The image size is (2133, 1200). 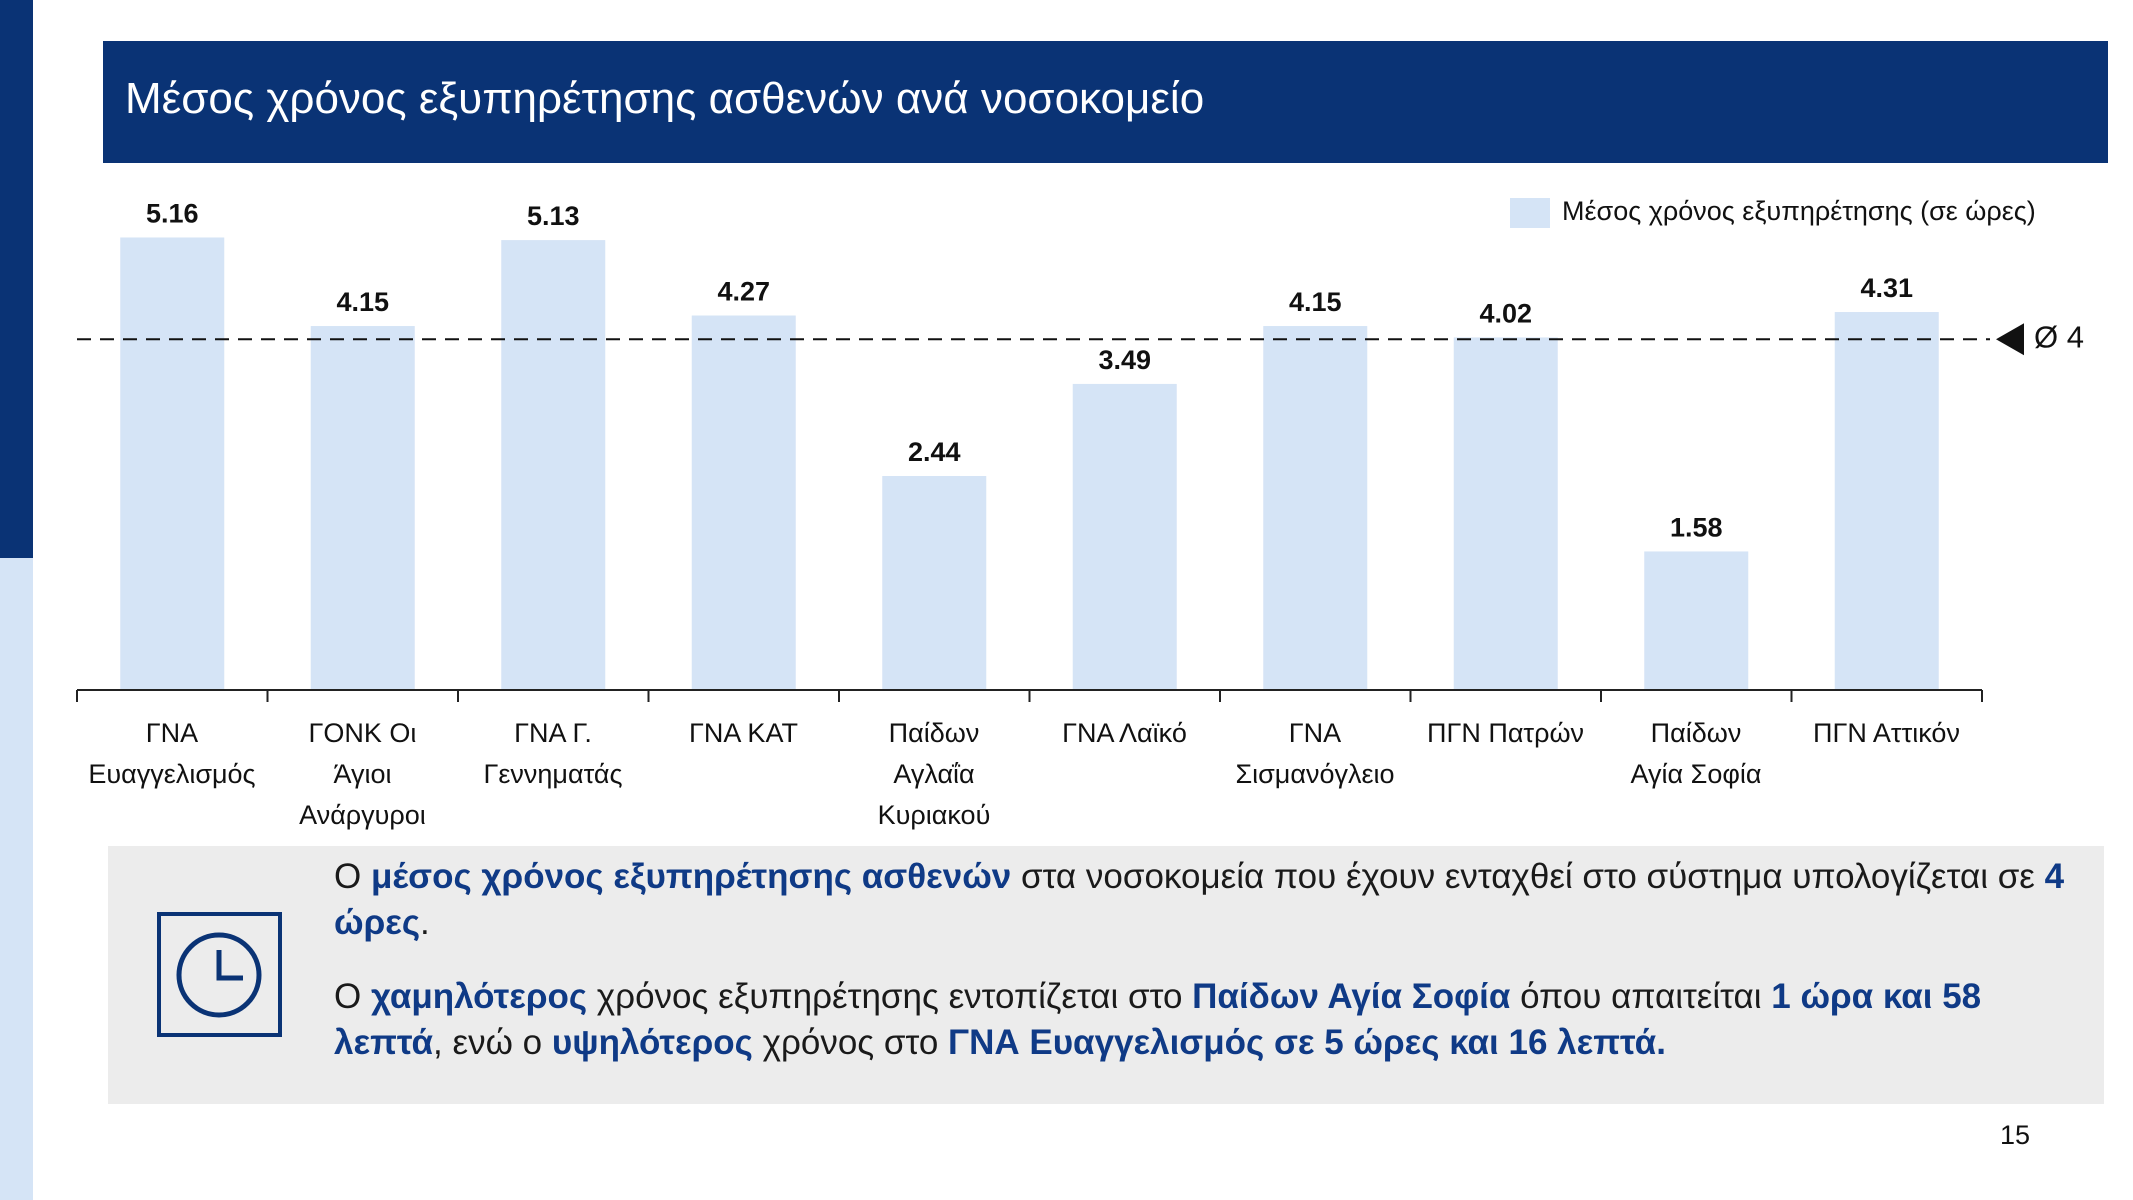 What do you see at coordinates (743, 292) in the screenshot?
I see `value-label: 4.27` at bounding box center [743, 292].